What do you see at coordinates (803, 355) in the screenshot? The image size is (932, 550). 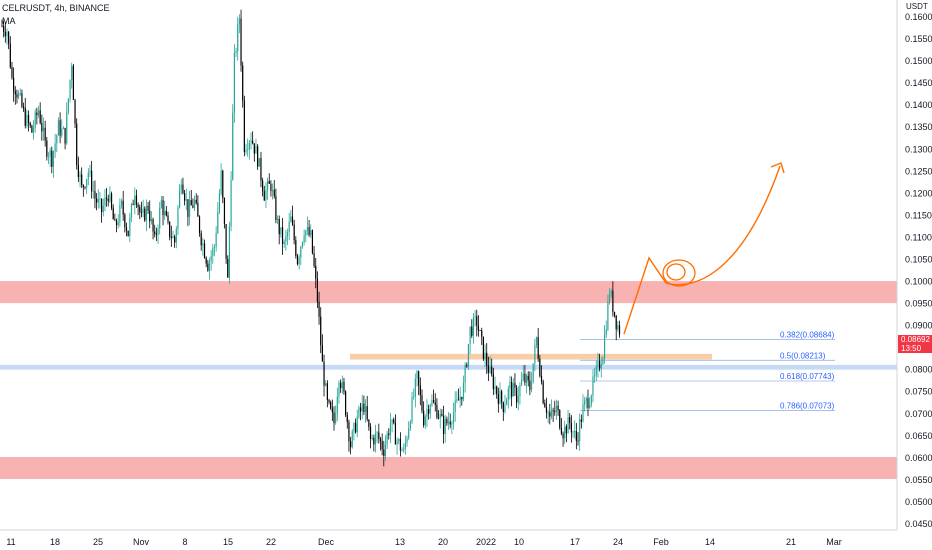 I see `fib-label: 0.5(0.08213)` at bounding box center [803, 355].